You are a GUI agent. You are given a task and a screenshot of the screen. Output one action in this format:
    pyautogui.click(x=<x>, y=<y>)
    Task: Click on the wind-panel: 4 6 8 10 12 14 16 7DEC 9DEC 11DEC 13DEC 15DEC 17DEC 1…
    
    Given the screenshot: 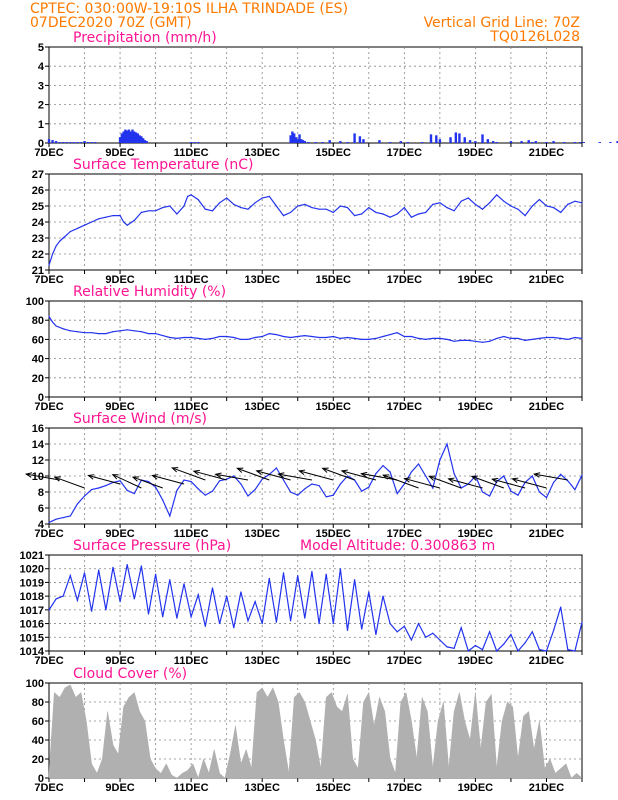 What is the action you would take?
    pyautogui.click(x=303, y=475)
    